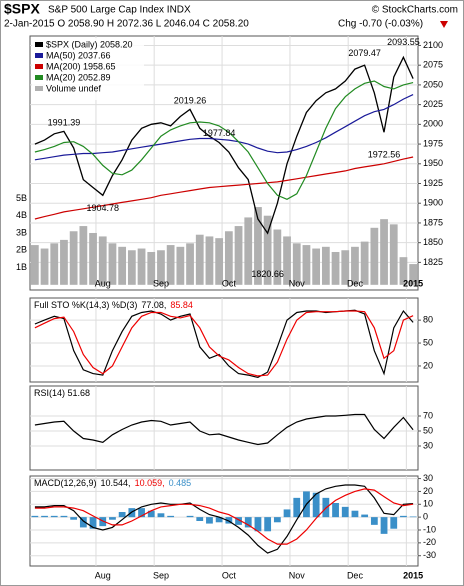 This screenshot has width=464, height=586. What do you see at coordinates (429, 555) in the screenshot?
I see `y-tick-label: -30` at bounding box center [429, 555].